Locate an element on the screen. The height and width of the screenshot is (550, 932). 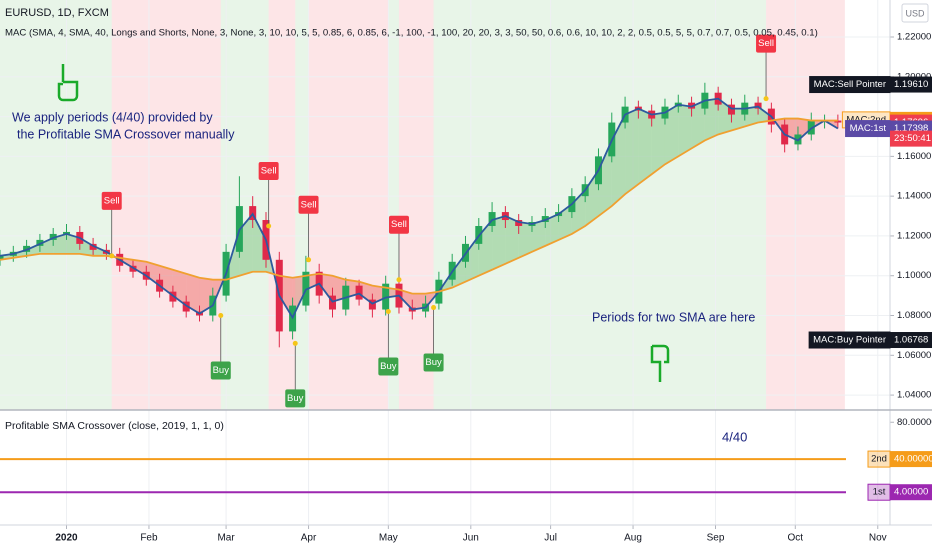
price-label-box is located at coordinates (911, 84).